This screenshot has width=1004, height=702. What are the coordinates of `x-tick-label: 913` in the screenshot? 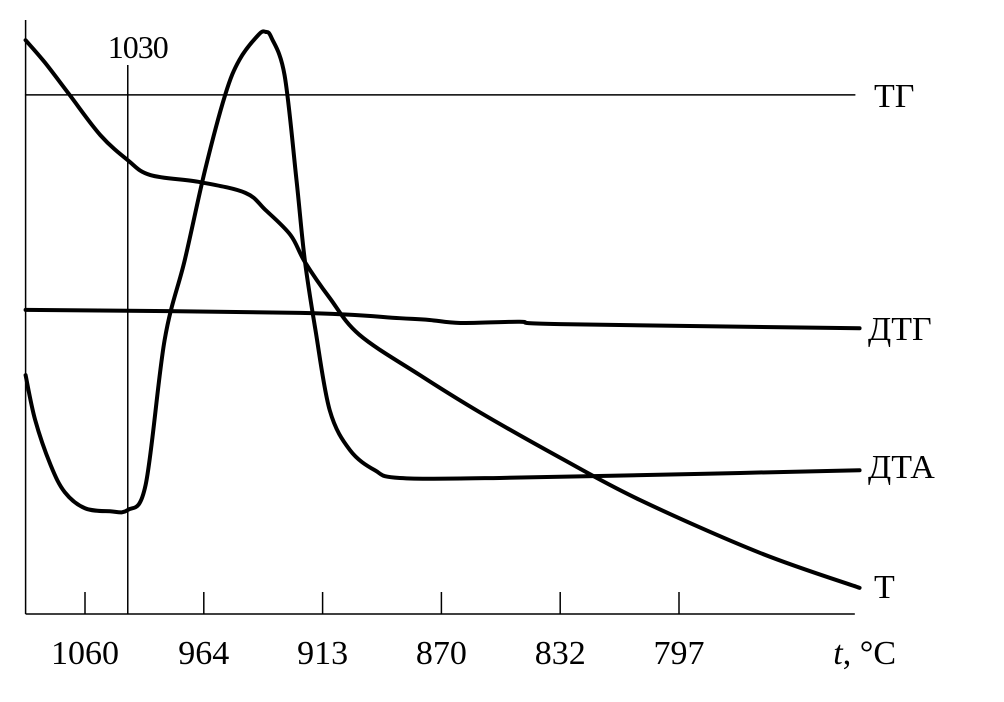 It's located at (322, 653).